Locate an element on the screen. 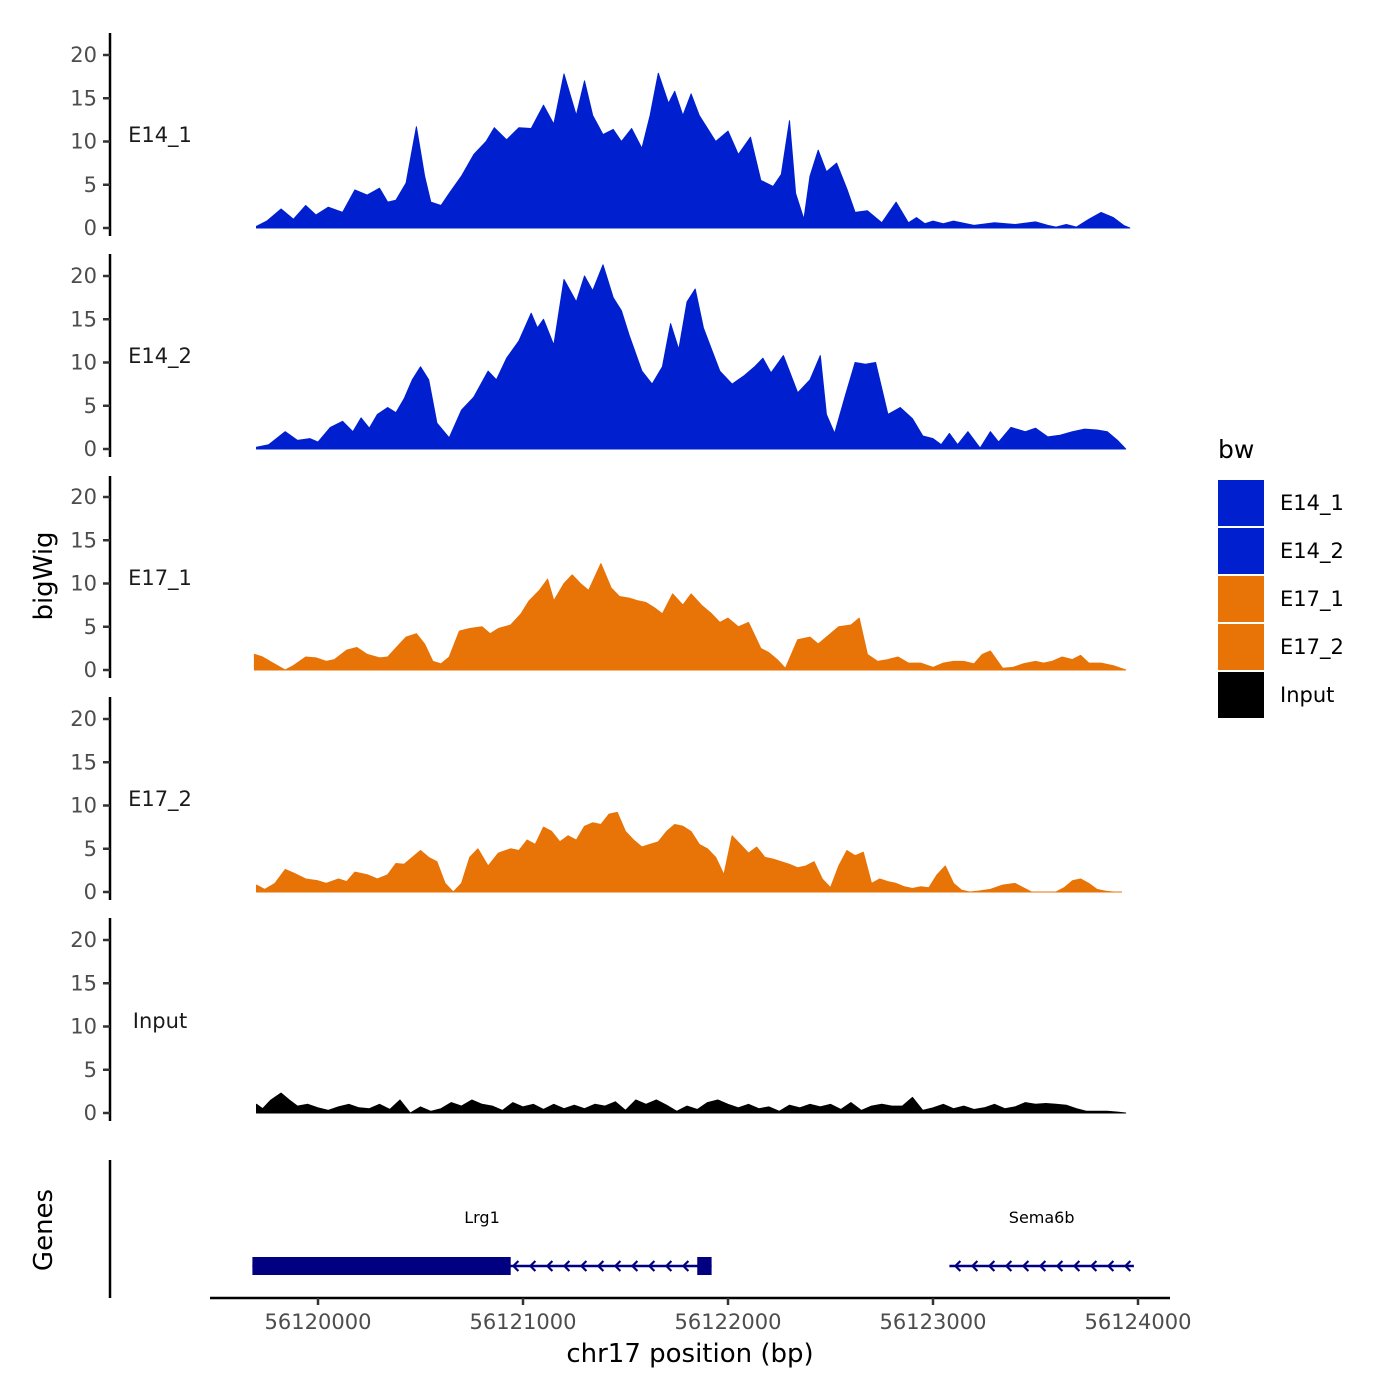  panel-label: E17_1 is located at coordinates (160, 578).